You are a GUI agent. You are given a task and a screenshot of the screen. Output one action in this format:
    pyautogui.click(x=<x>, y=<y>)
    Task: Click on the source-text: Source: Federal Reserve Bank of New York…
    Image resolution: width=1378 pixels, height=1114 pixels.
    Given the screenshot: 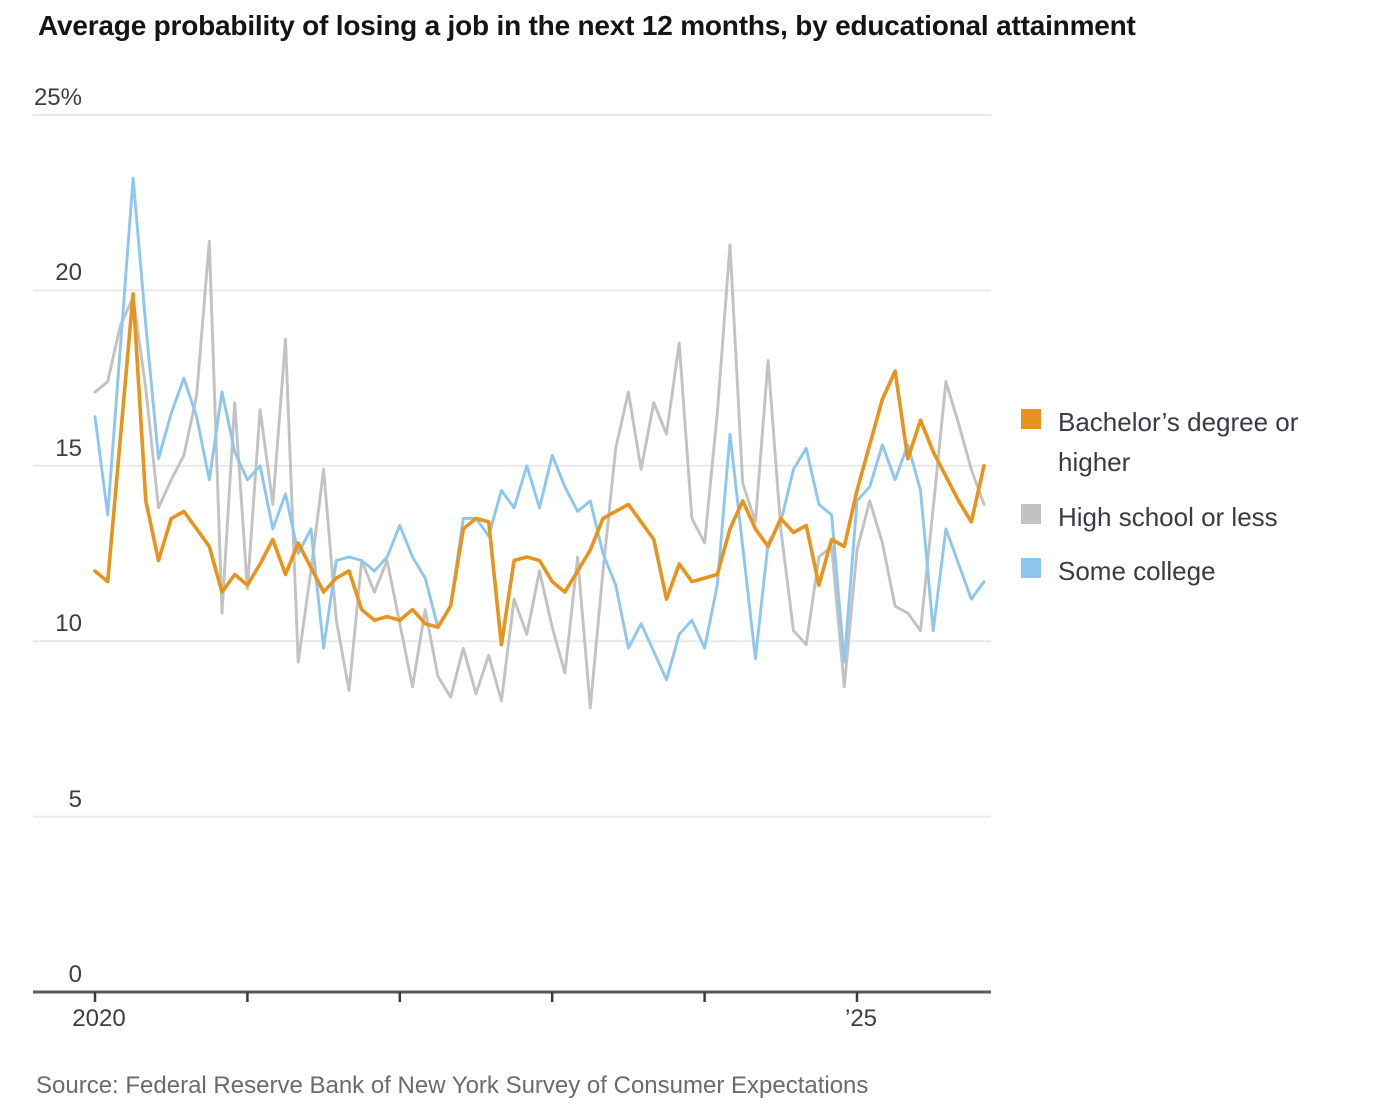 What is the action you would take?
    pyautogui.click(x=452, y=1085)
    